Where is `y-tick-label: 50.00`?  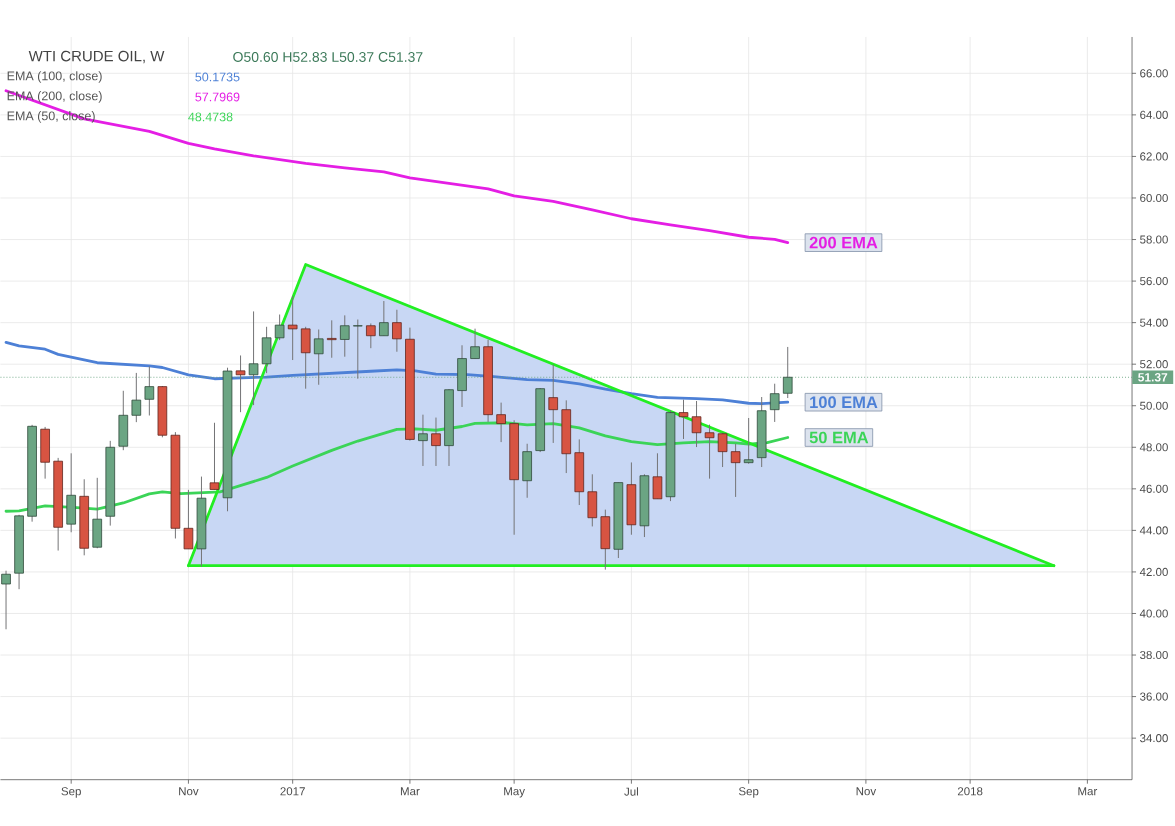 y-tick-label: 50.00 is located at coordinates (1154, 405).